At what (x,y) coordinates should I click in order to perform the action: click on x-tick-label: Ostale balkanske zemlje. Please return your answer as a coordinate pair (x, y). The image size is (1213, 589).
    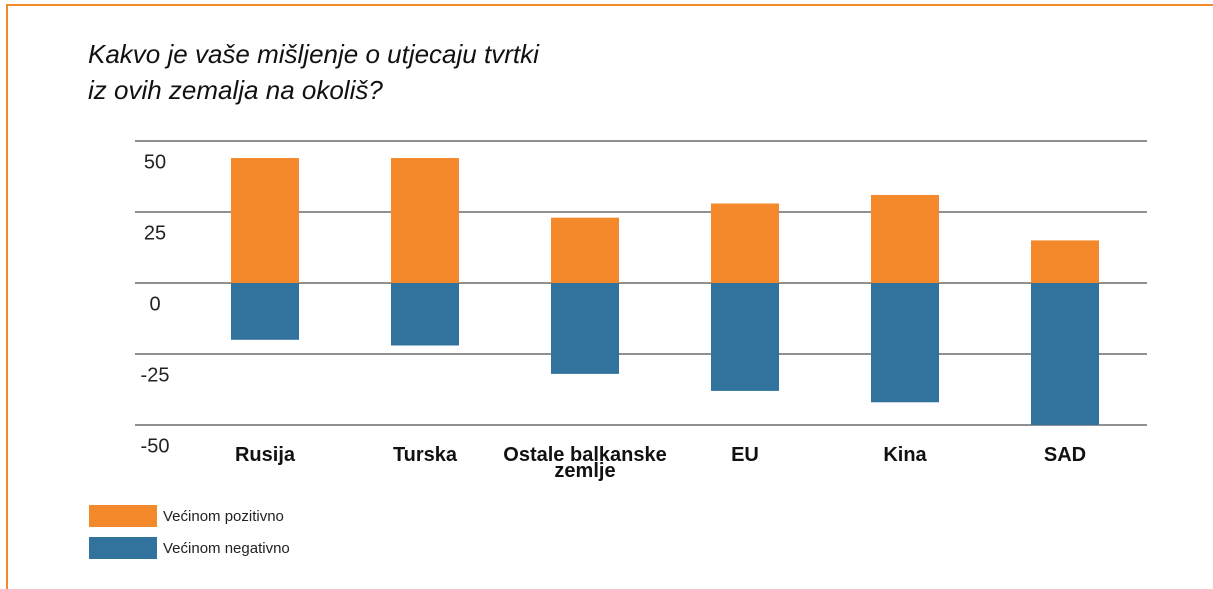
    Looking at the image, I should click on (585, 463).